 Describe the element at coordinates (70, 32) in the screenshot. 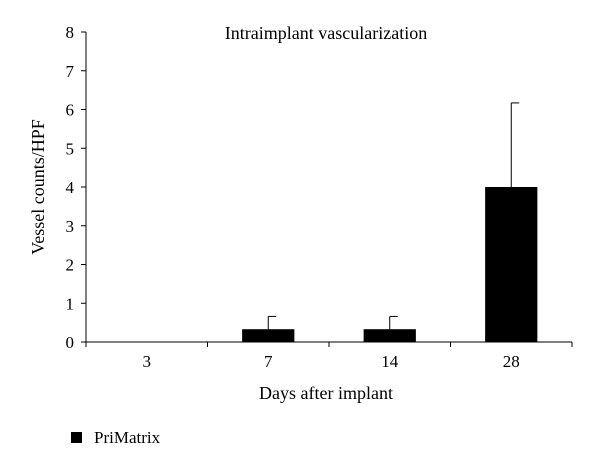

I see `y-tick-label: 8` at that location.